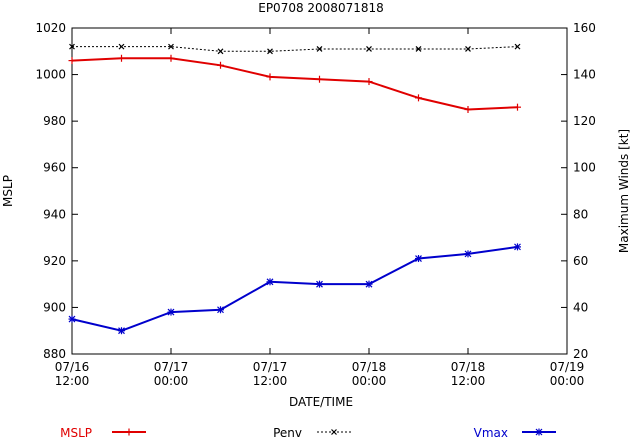  I want to click on series-line-penv, so click(295, 49).